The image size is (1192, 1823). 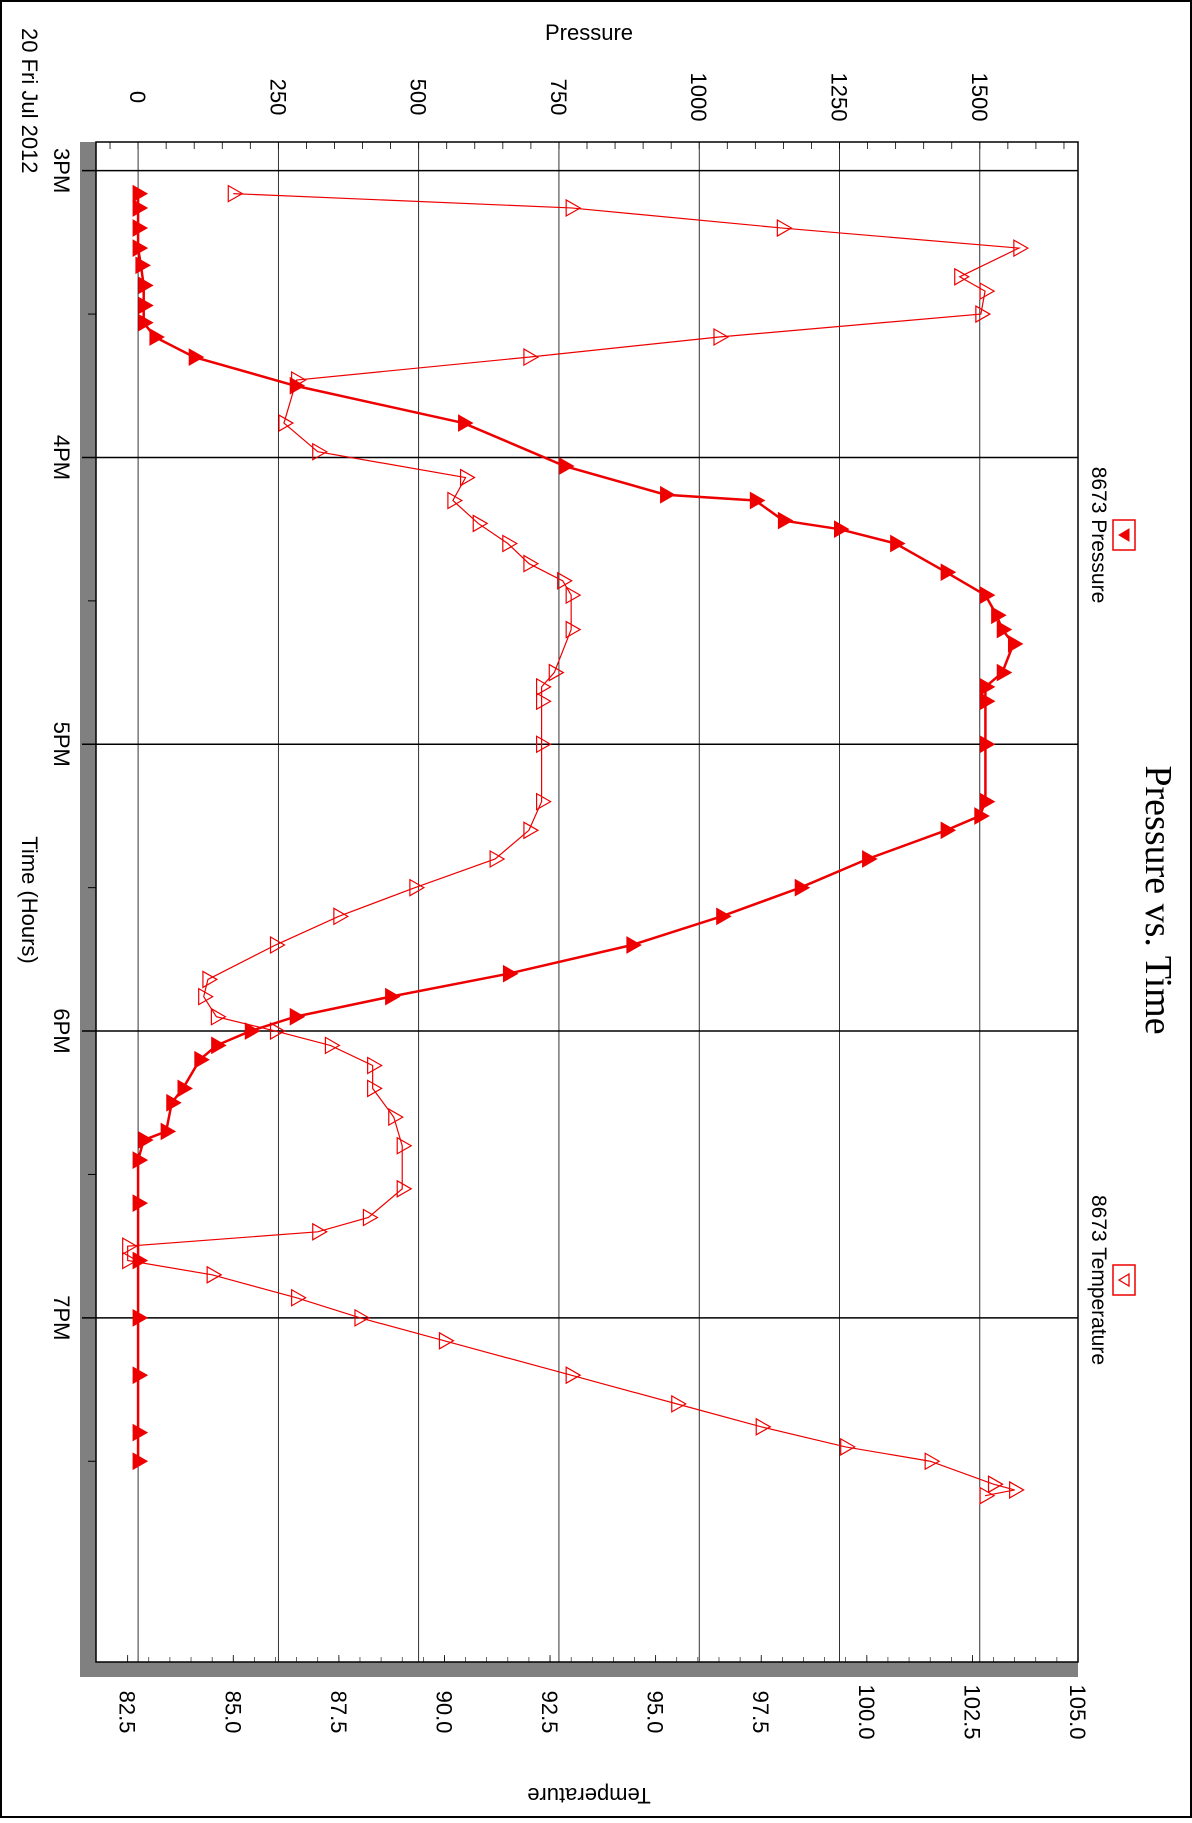 What do you see at coordinates (1077, 1711) in the screenshot?
I see `temperature-tick-label: 105.0` at bounding box center [1077, 1711].